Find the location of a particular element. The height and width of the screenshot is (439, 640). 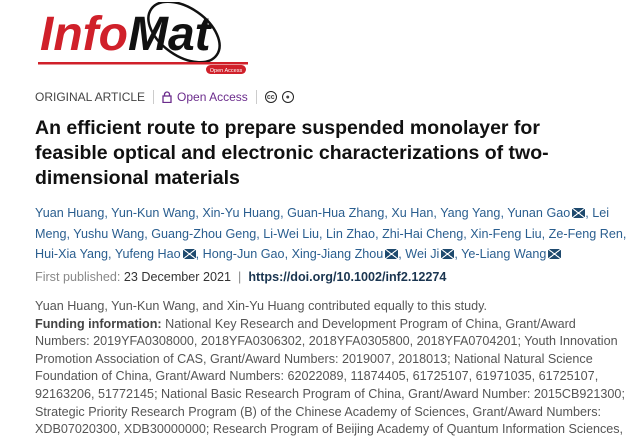

author-link: Guan-Hua Zhang is located at coordinates (336, 213).